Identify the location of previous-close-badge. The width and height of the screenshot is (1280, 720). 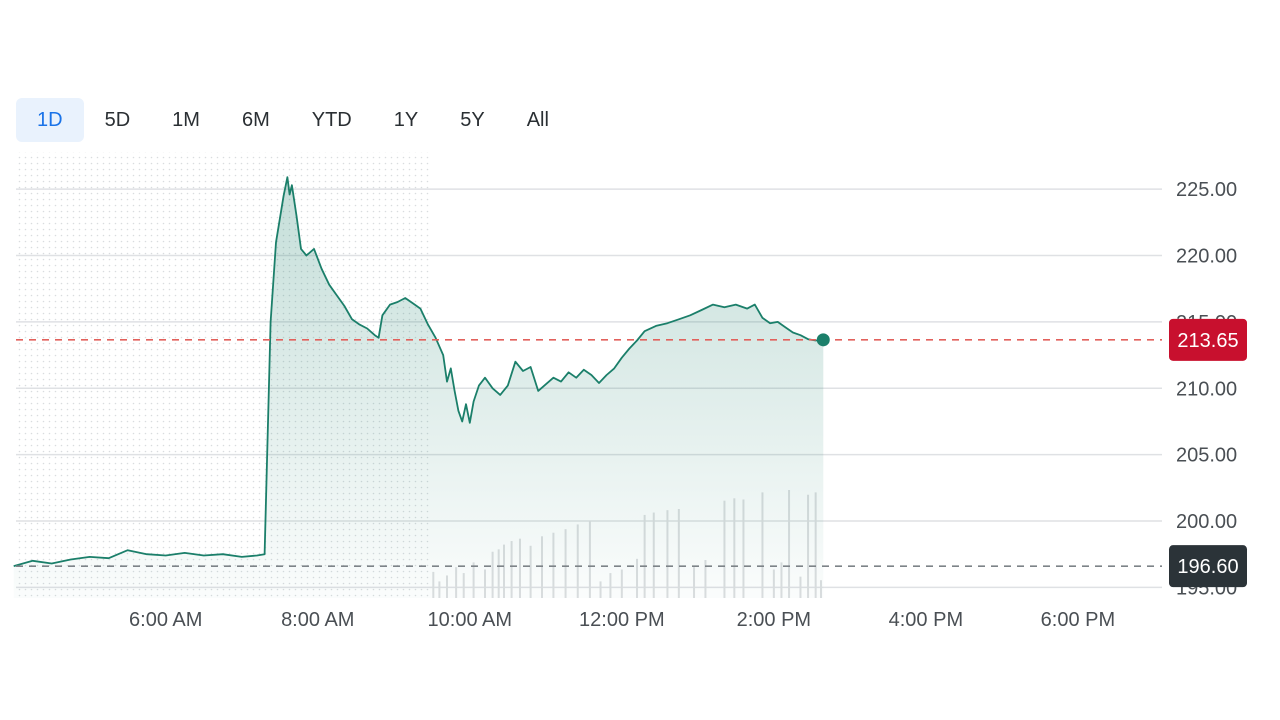
(1208, 566).